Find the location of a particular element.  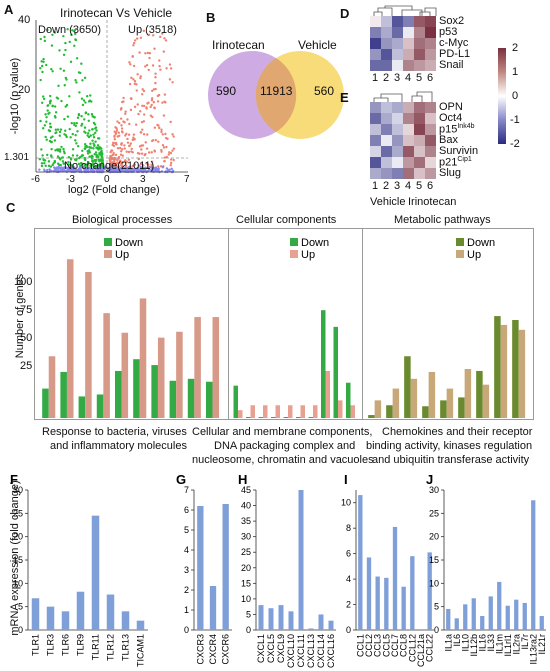

volcano-title: Irinotecan Vs Vehicle is located at coordinates (116, 13).